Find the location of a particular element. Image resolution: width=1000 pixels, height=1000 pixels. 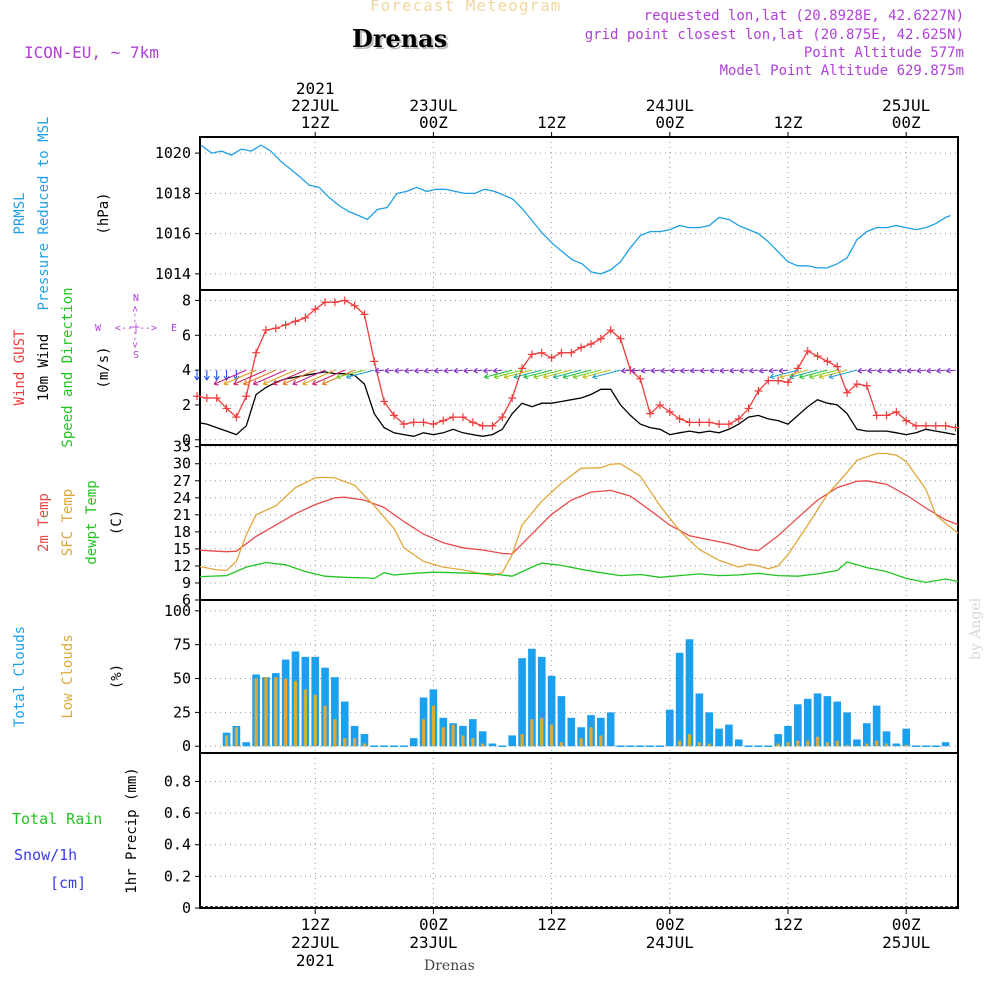

y-tick-label: 24 is located at coordinates (182, 498).